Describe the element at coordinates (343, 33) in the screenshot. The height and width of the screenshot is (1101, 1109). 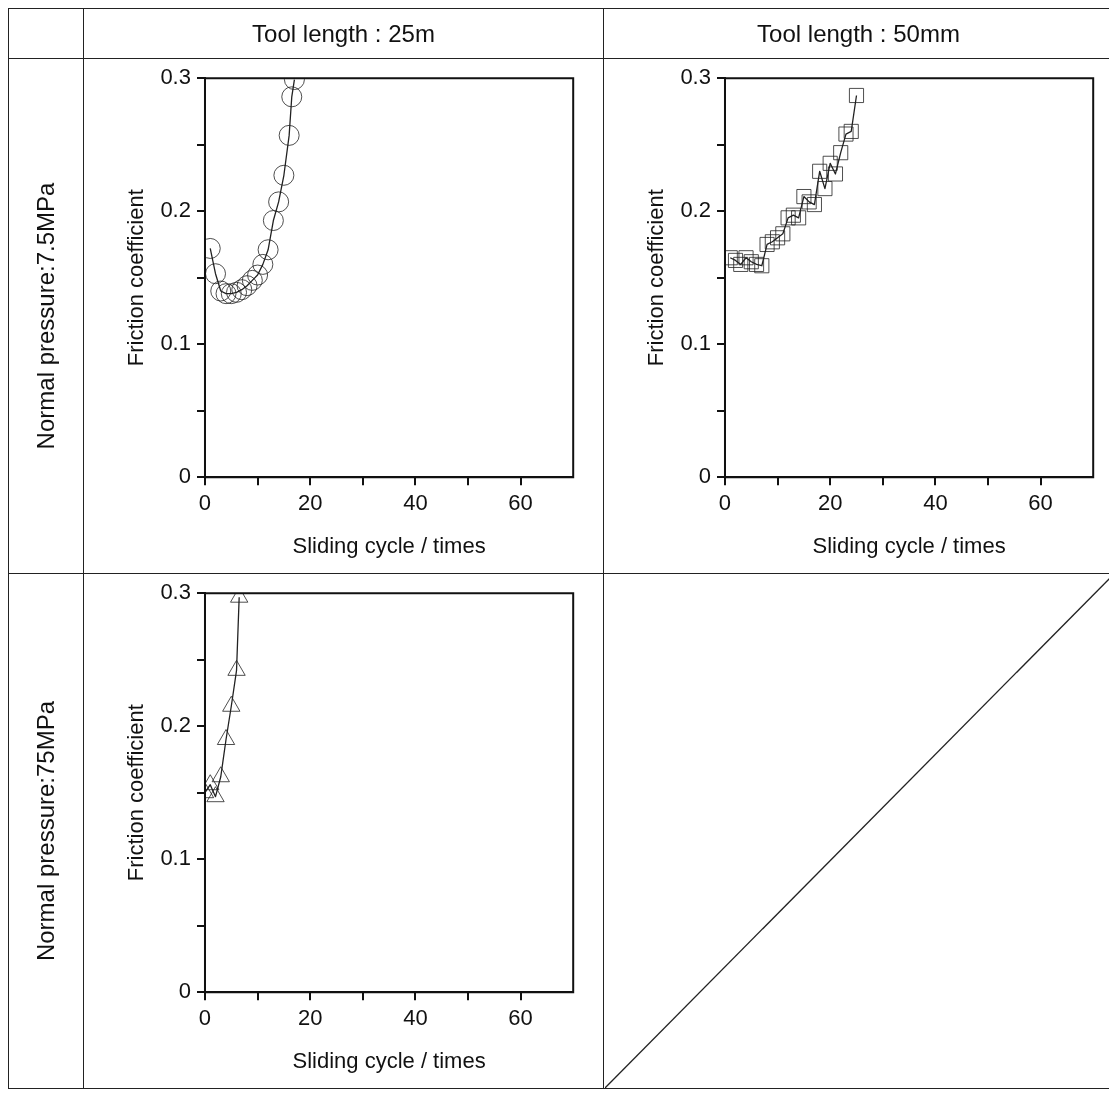
I see `chart-title: Tool length : 25m` at that location.